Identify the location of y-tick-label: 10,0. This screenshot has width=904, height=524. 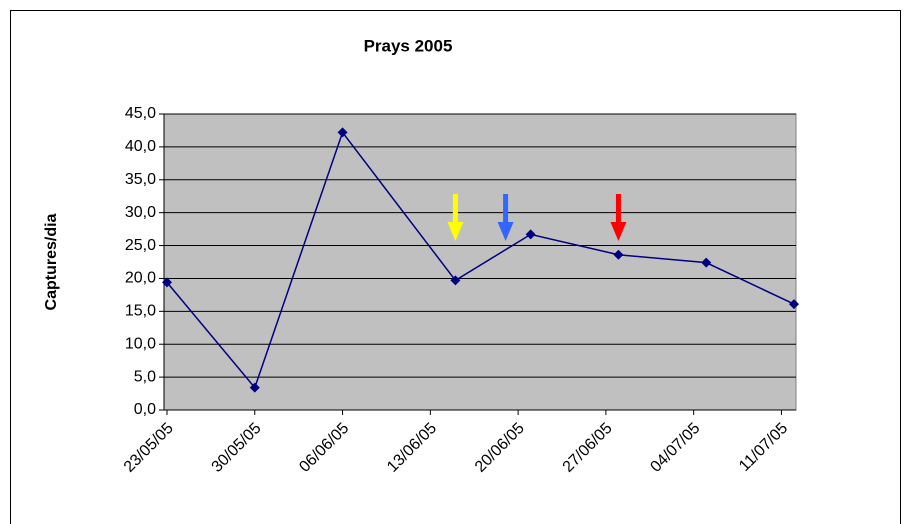
(140, 343).